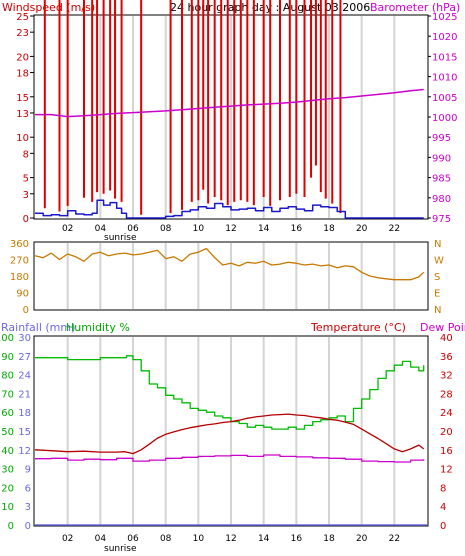 This screenshot has height=556, width=465. What do you see at coordinates (297, 229) in the screenshot?
I see `x-tick-label-top: 16` at bounding box center [297, 229].